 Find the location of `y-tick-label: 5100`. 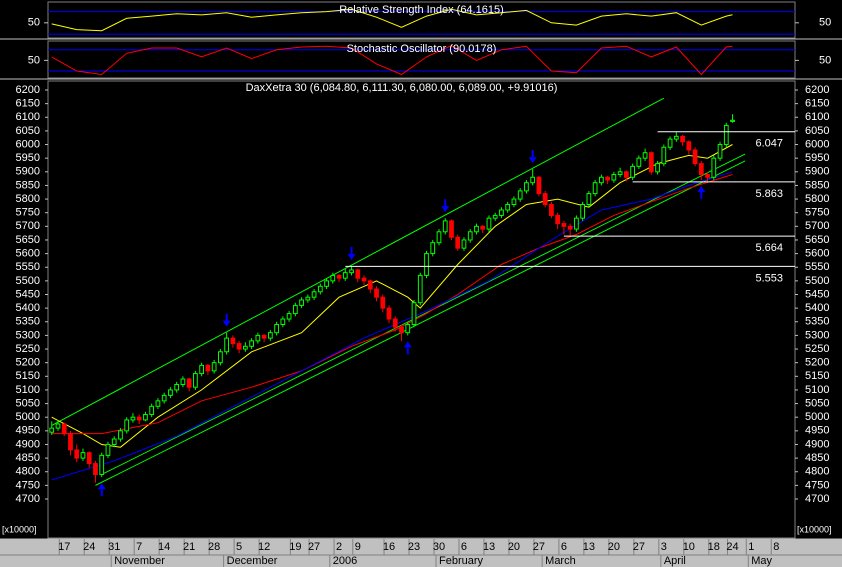

y-tick-label: 5100 is located at coordinates (817, 390).